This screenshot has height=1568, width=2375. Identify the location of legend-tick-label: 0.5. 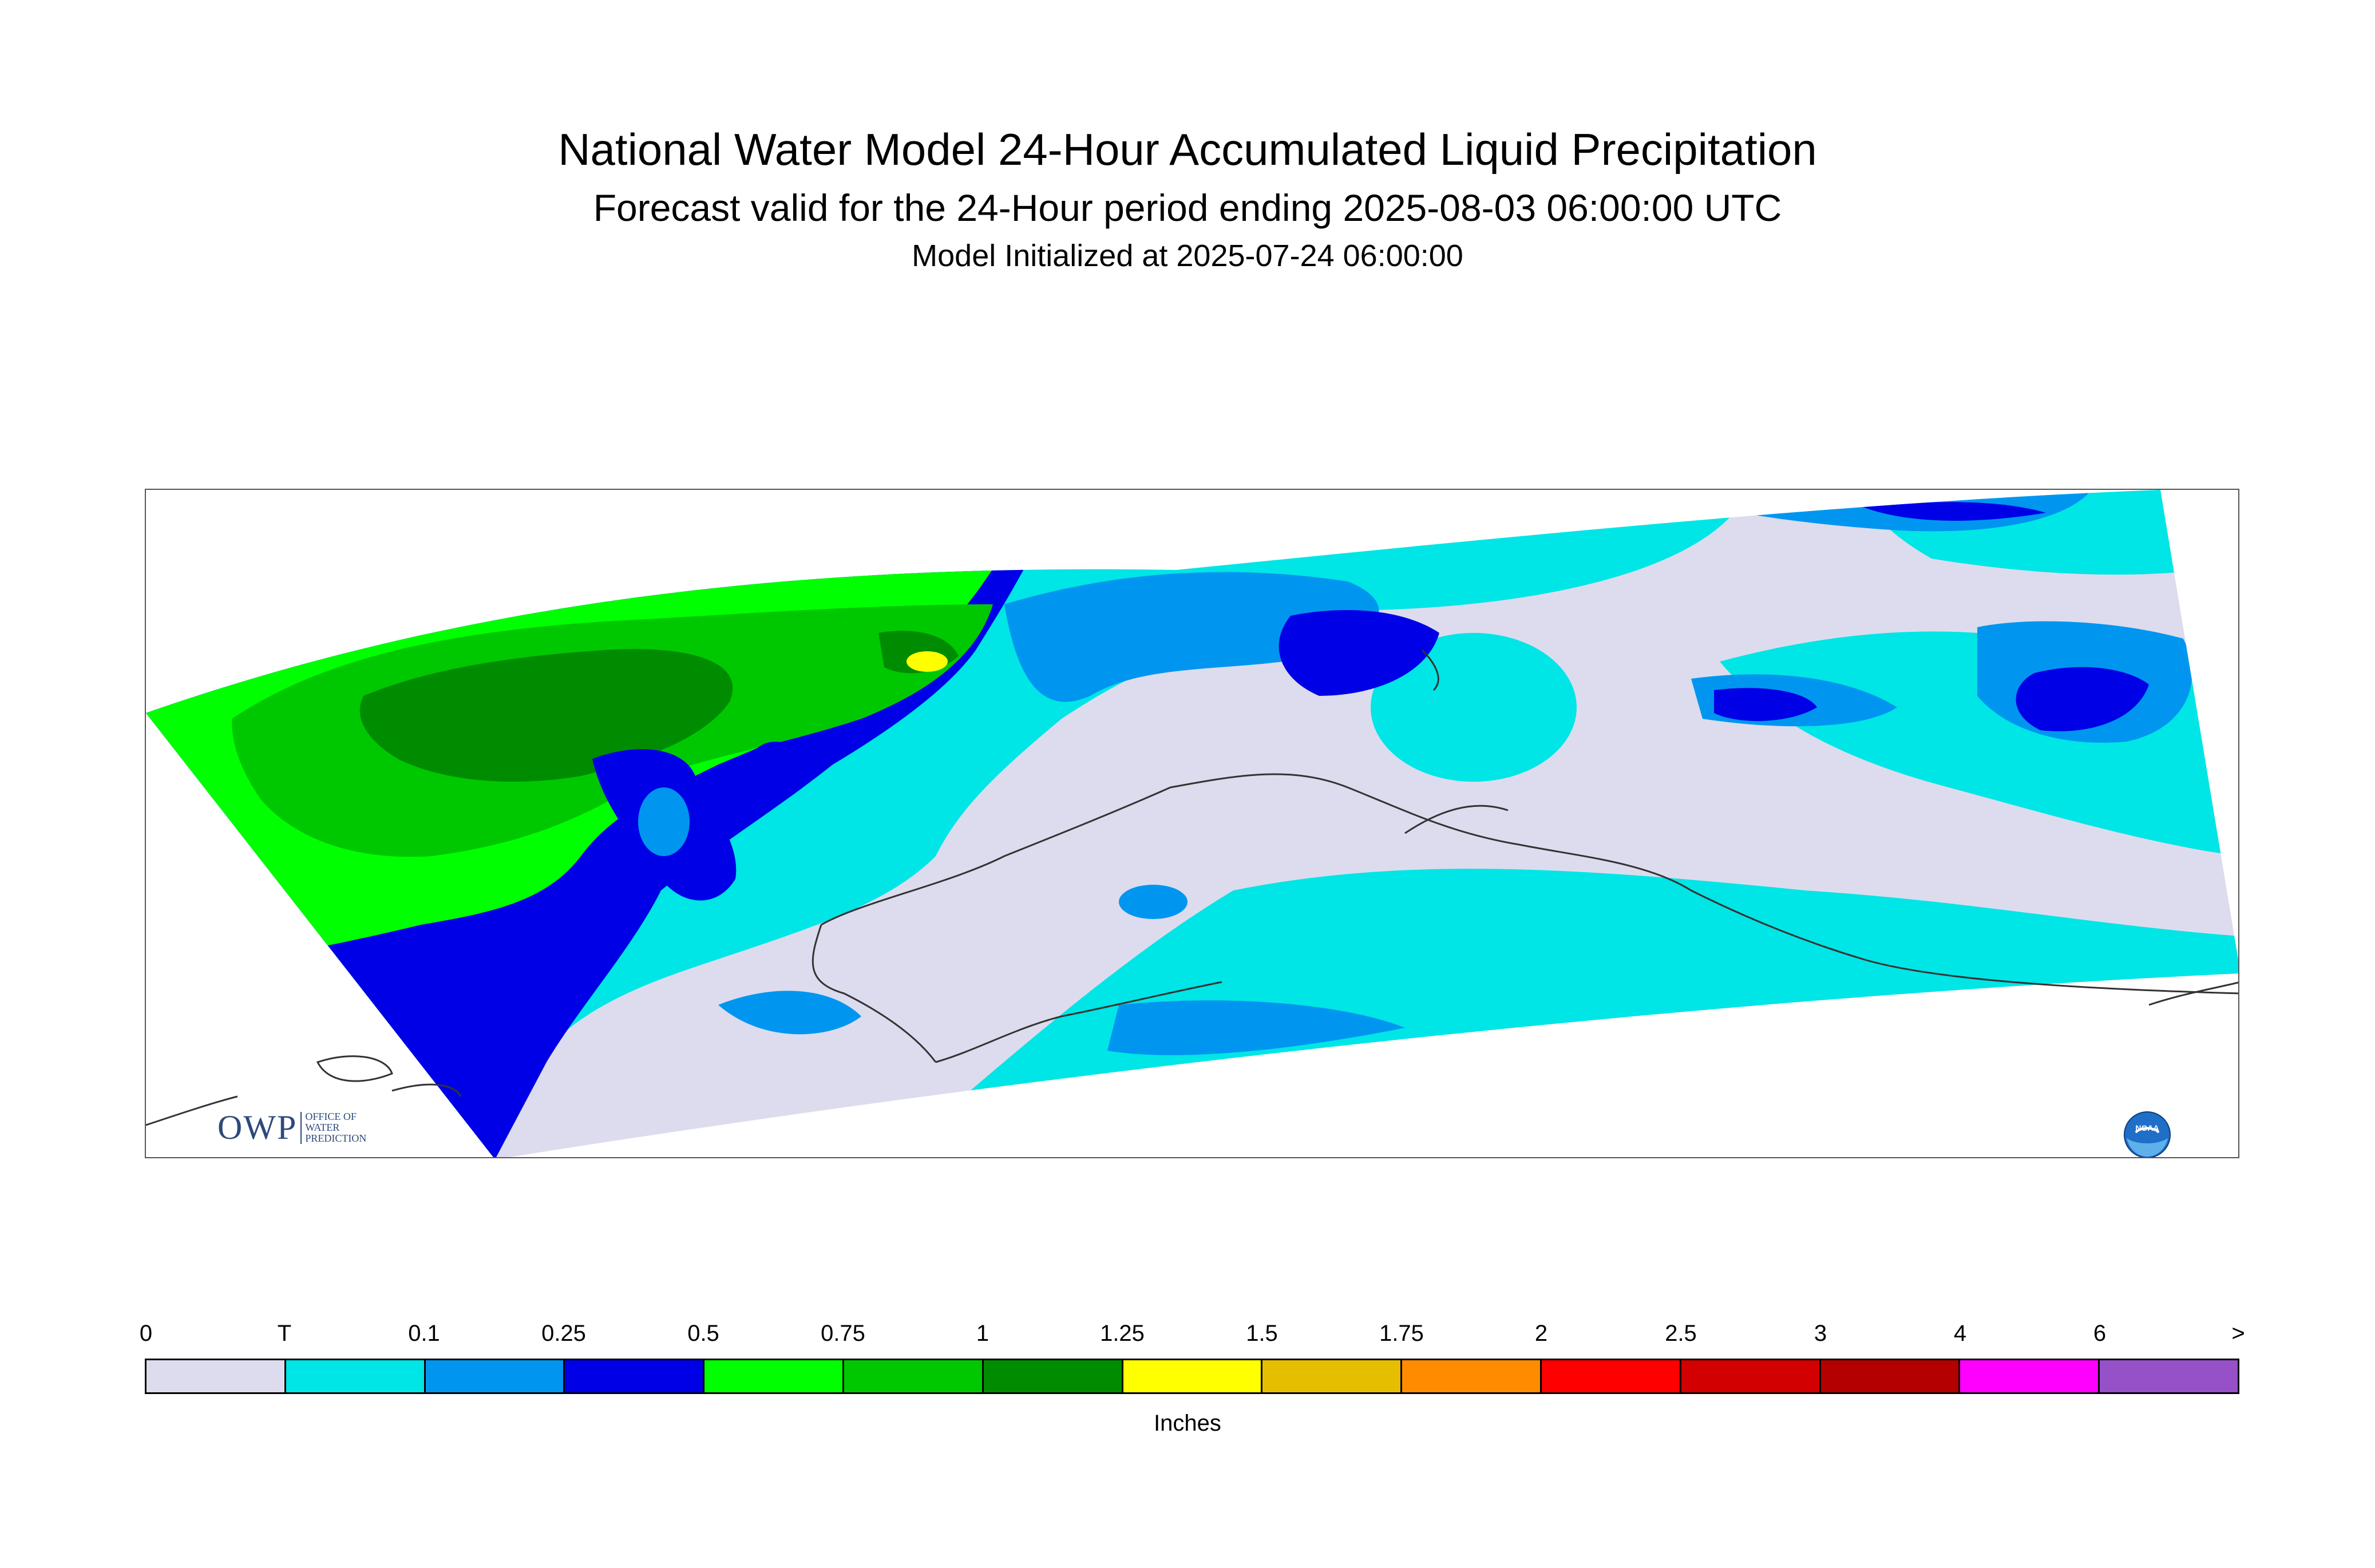
(703, 1333).